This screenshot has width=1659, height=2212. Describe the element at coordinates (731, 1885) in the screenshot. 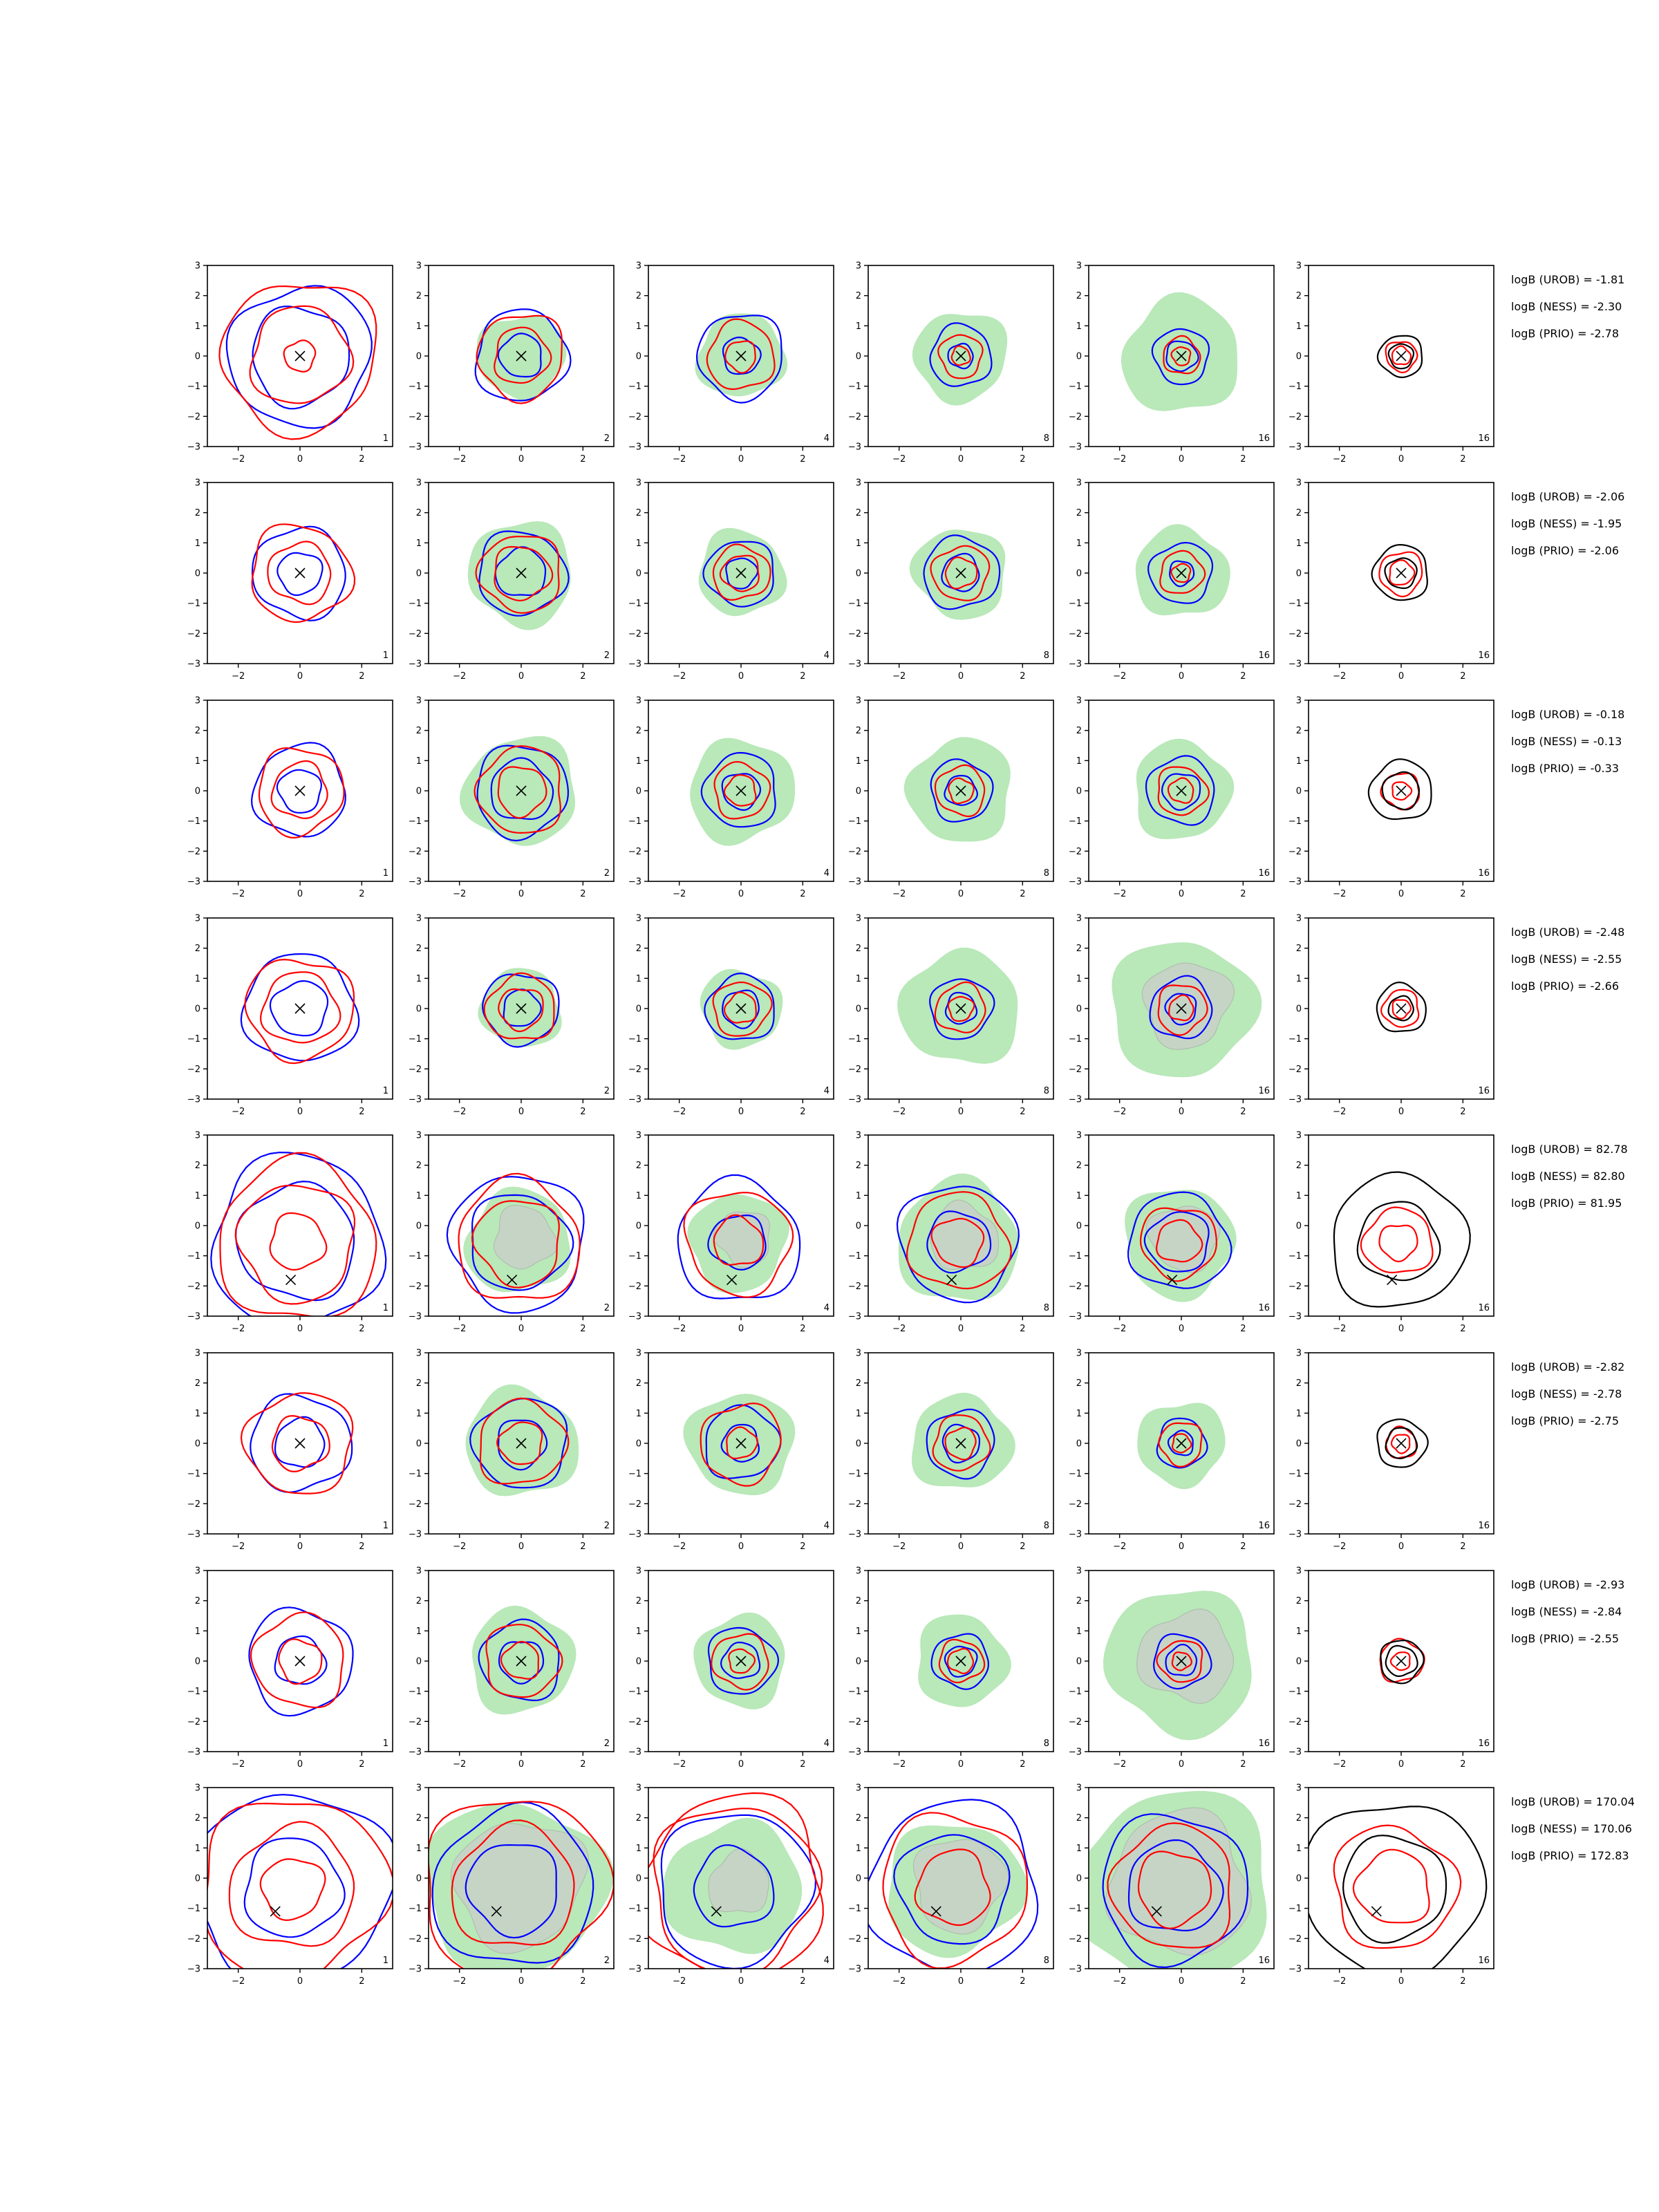

I see `panel-r8-c3: −2 0 2 3 2 1 0 −1 −2 −3 4` at that location.